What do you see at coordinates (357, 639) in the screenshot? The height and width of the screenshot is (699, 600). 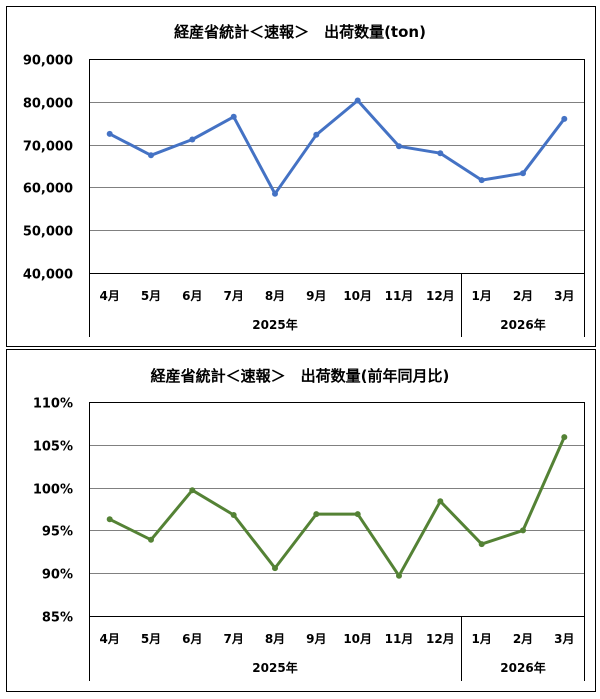 I see `bottom-x-tick-label: 10月` at bounding box center [357, 639].